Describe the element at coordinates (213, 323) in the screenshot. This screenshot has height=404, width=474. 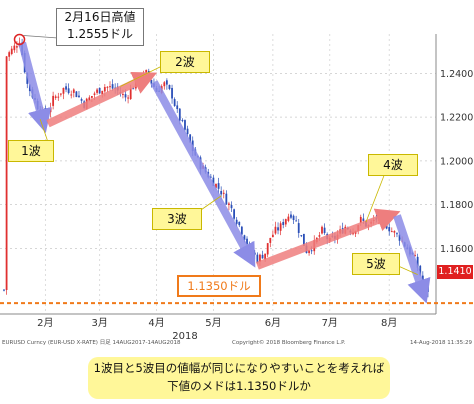
I see `x-tick-label: 5月` at that location.